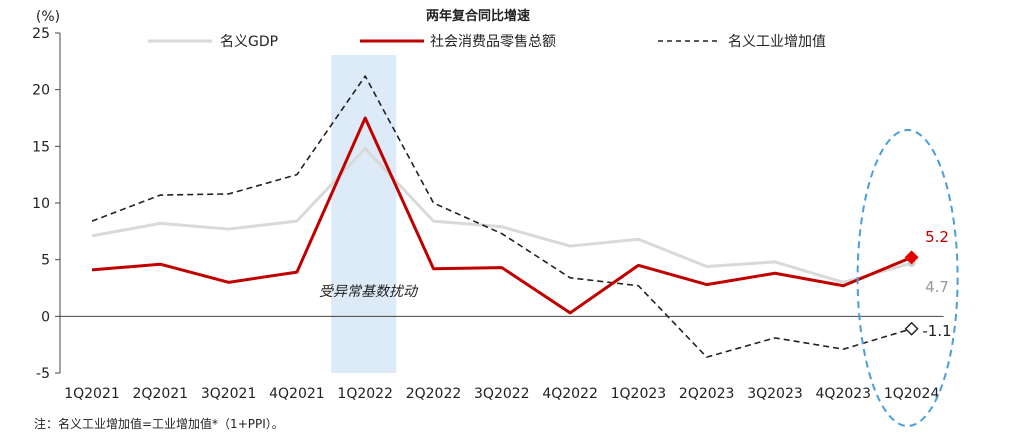 The width and height of the screenshot is (1036, 438). I want to click on chart-title: 两年复合同比增速, so click(478, 16).